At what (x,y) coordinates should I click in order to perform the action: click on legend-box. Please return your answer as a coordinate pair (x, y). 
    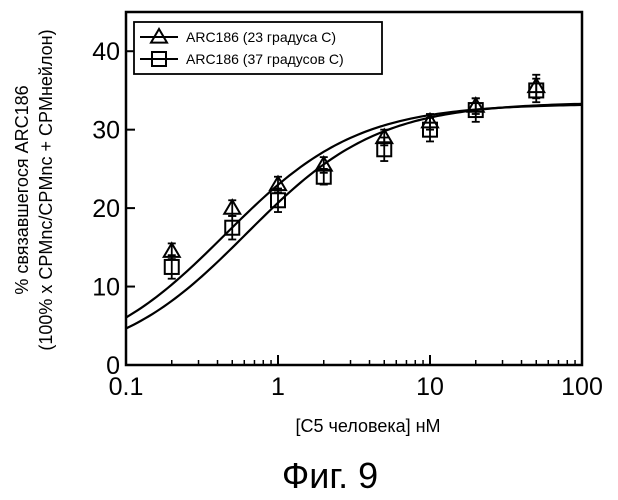
    Looking at the image, I should click on (258, 48).